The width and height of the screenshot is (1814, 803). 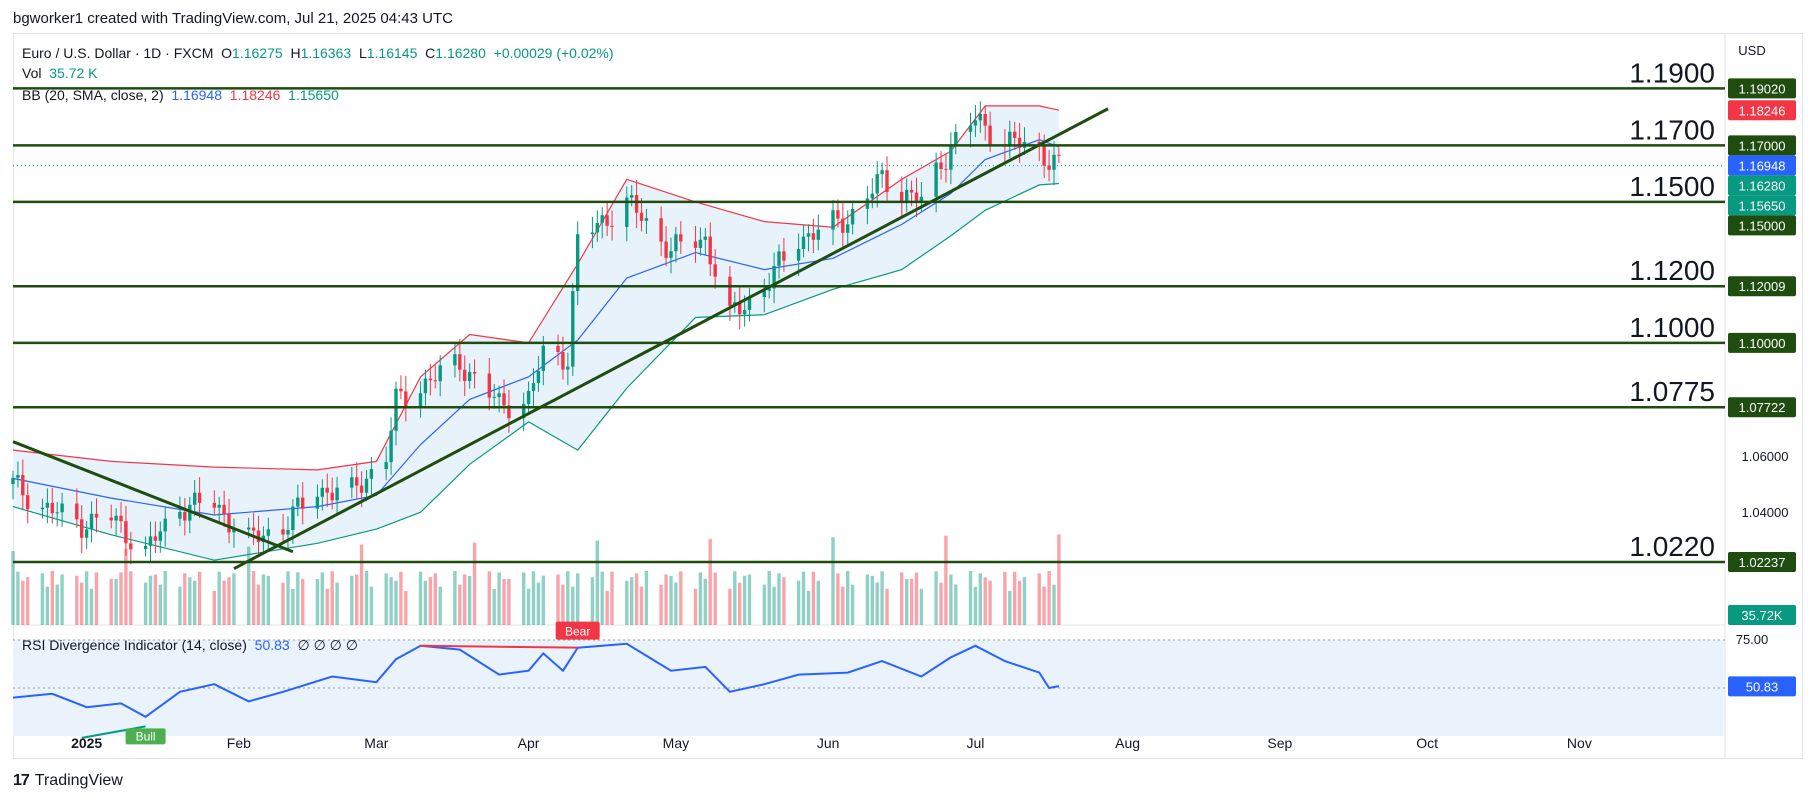 I want to click on symbol-title: Euro / U.S. Dollar · 1D · FXCM, so click(x=118, y=53).